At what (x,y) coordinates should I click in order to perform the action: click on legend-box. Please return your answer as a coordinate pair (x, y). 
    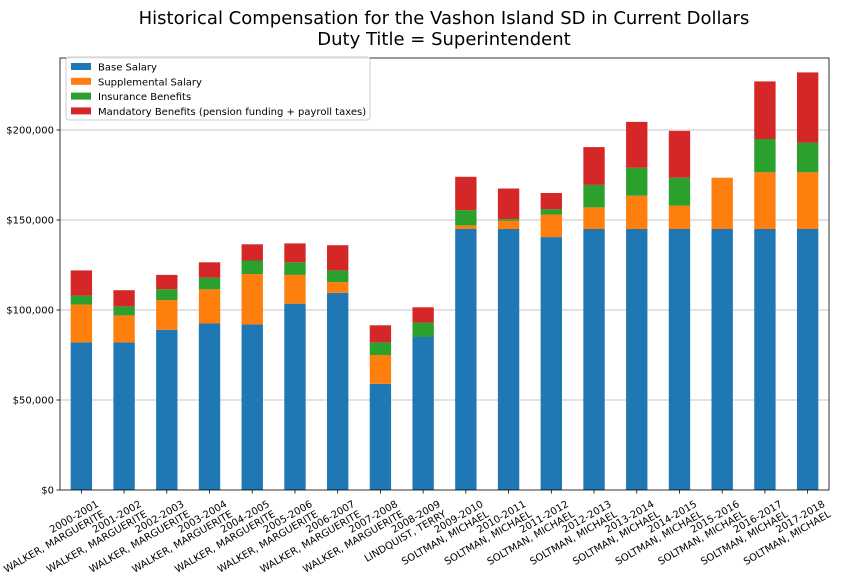
    Looking at the image, I should click on (218, 88).